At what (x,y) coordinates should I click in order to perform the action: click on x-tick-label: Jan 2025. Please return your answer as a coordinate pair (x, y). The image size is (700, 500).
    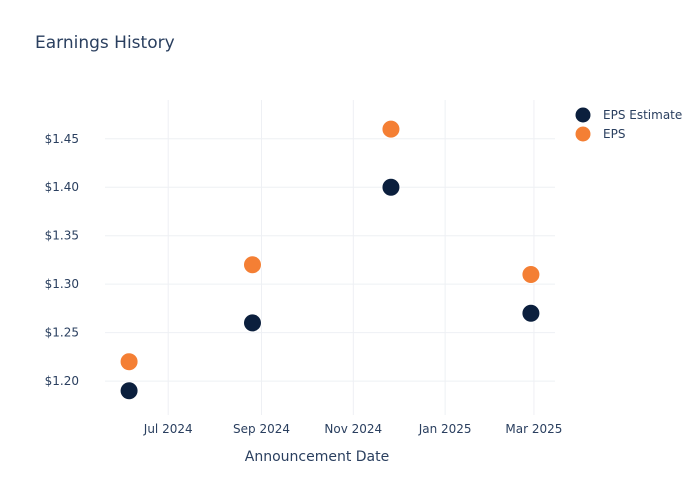
    Looking at the image, I should click on (445, 429).